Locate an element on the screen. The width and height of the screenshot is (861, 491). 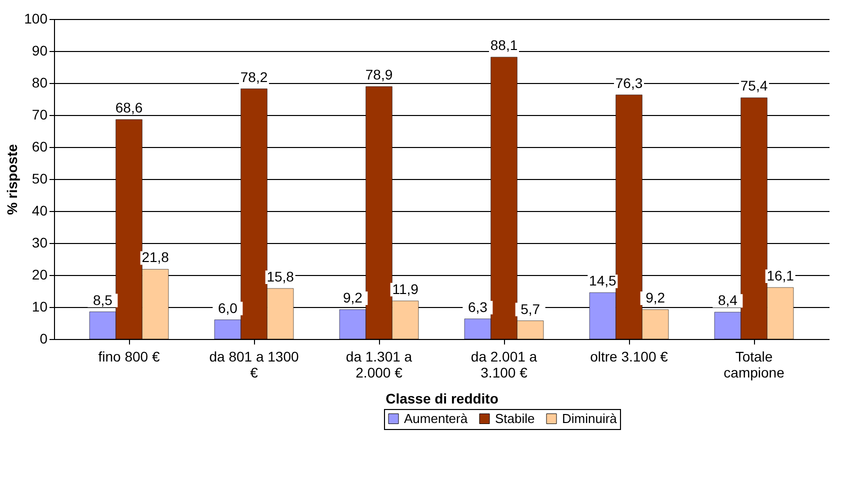
x-tick-label: da 2.001 a 3.100 € is located at coordinates (504, 364).